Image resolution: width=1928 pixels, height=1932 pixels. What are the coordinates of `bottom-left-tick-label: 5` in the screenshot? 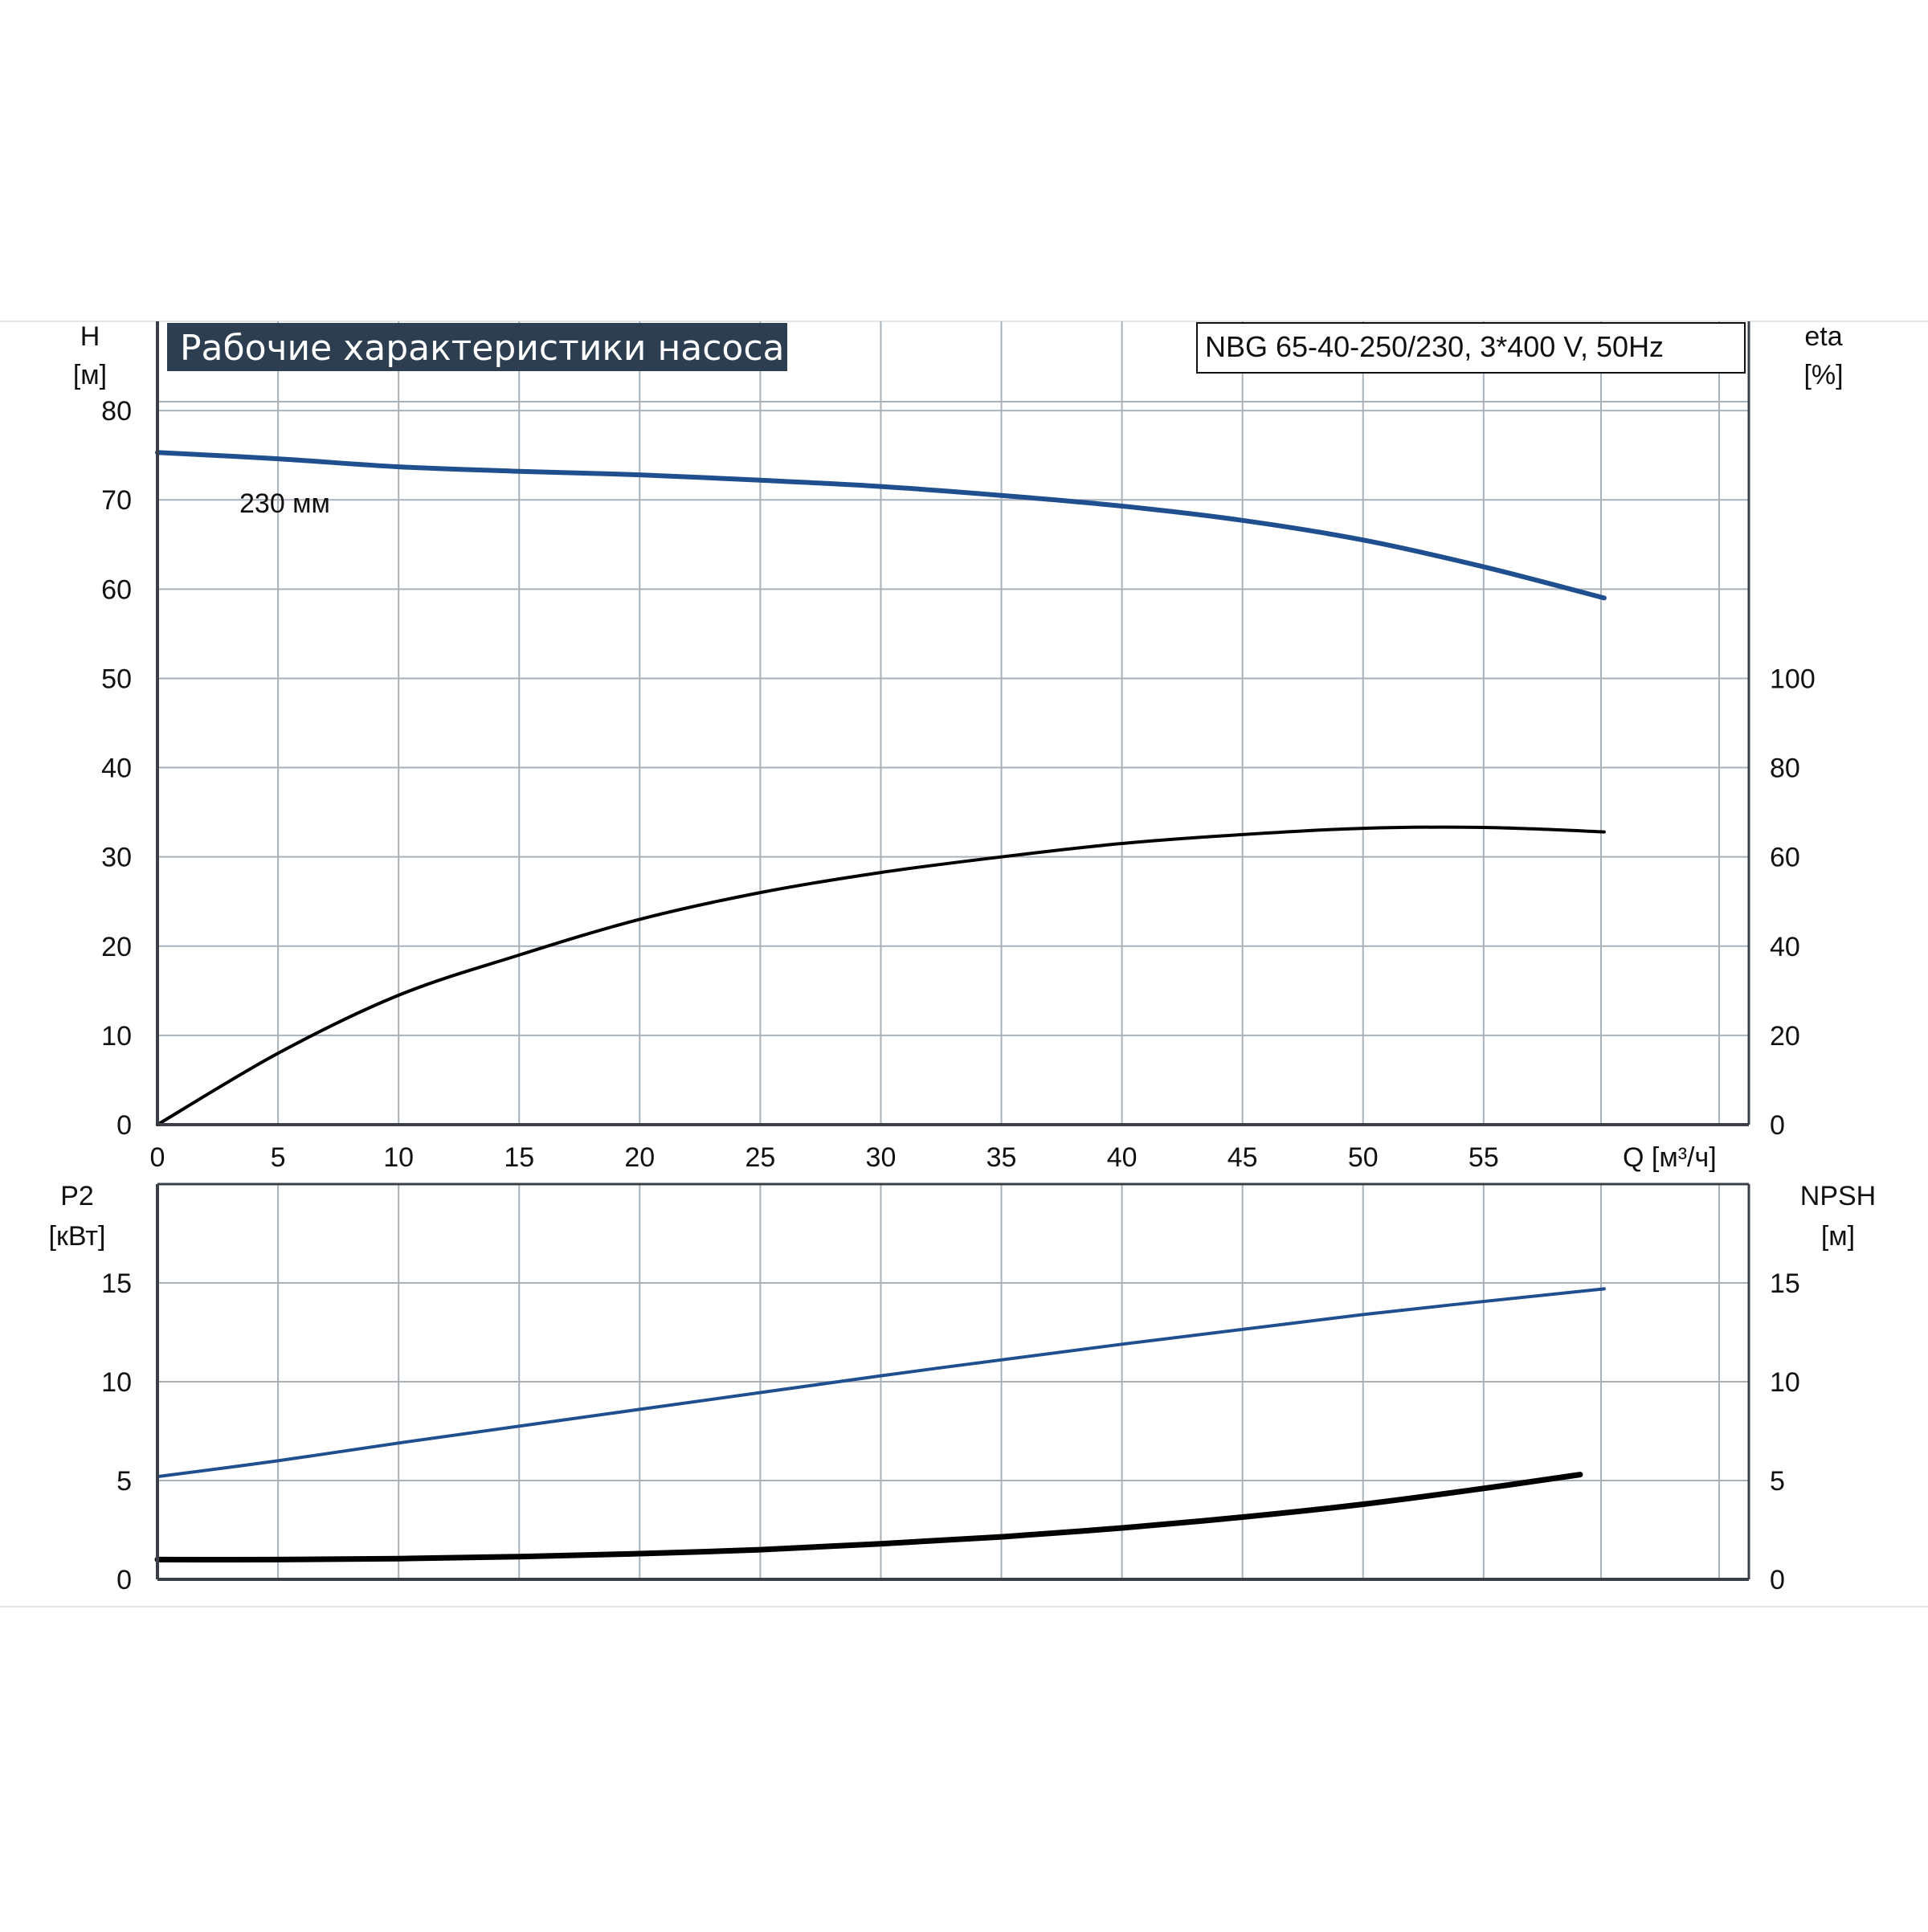 It's located at (124, 1482).